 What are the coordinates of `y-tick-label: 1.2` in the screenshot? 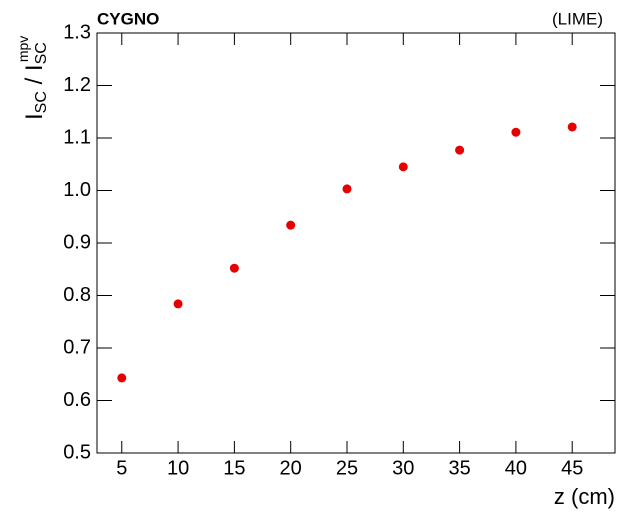 It's located at (77, 85).